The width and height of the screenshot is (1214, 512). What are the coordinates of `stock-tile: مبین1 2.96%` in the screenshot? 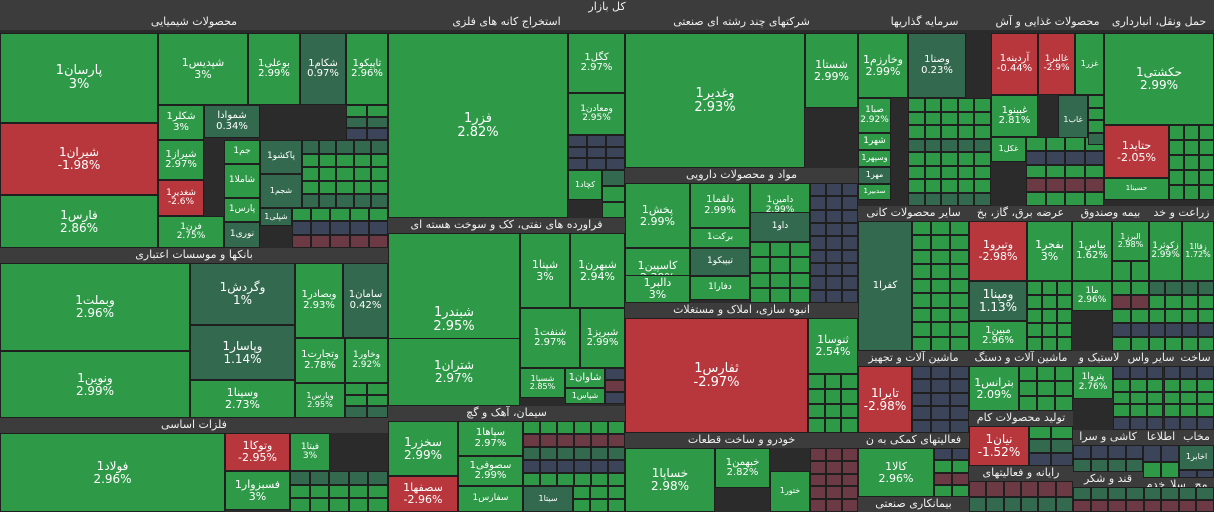 It's located at (998, 336).